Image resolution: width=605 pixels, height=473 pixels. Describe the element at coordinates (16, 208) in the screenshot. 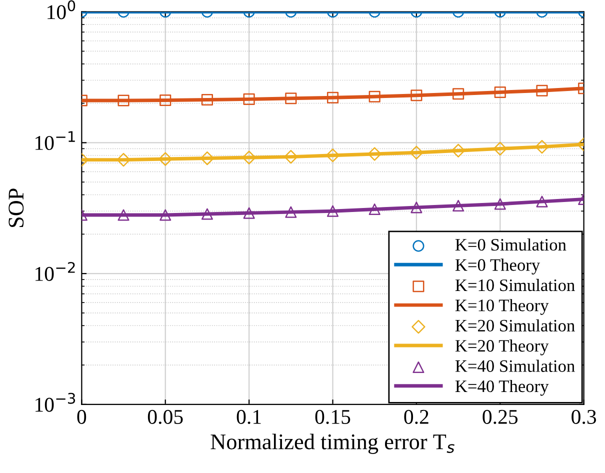

I see `y-axis-title: SOP` at that location.